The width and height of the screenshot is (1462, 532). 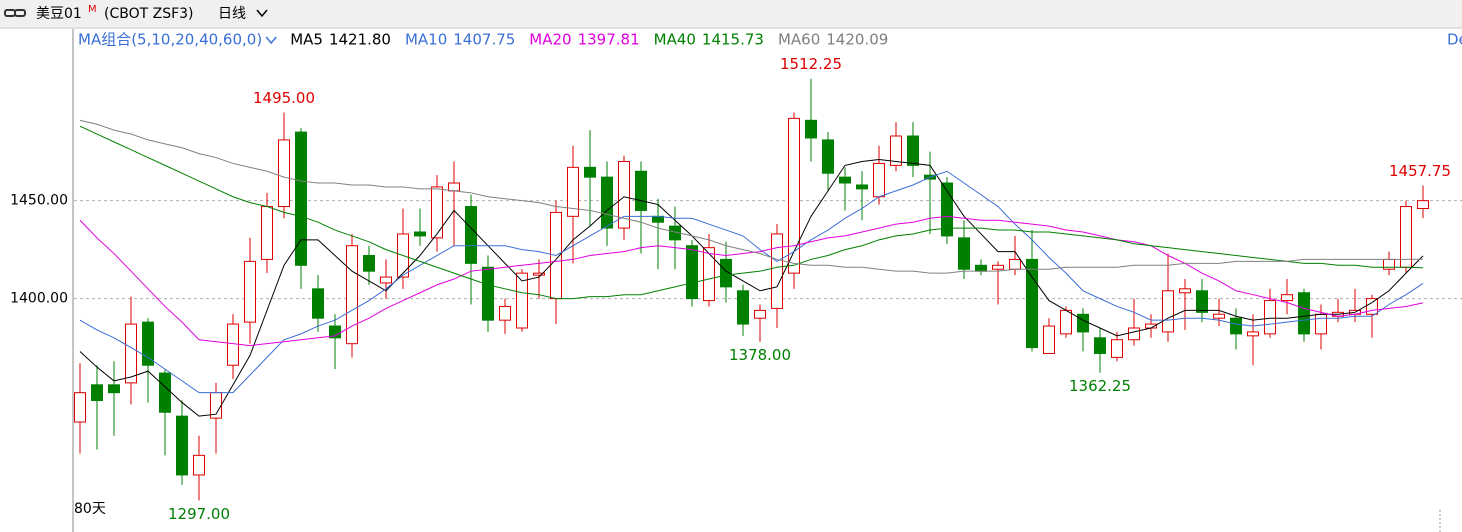 What do you see at coordinates (811, 64) in the screenshot?
I see `extreme-label: 1512.25` at bounding box center [811, 64].